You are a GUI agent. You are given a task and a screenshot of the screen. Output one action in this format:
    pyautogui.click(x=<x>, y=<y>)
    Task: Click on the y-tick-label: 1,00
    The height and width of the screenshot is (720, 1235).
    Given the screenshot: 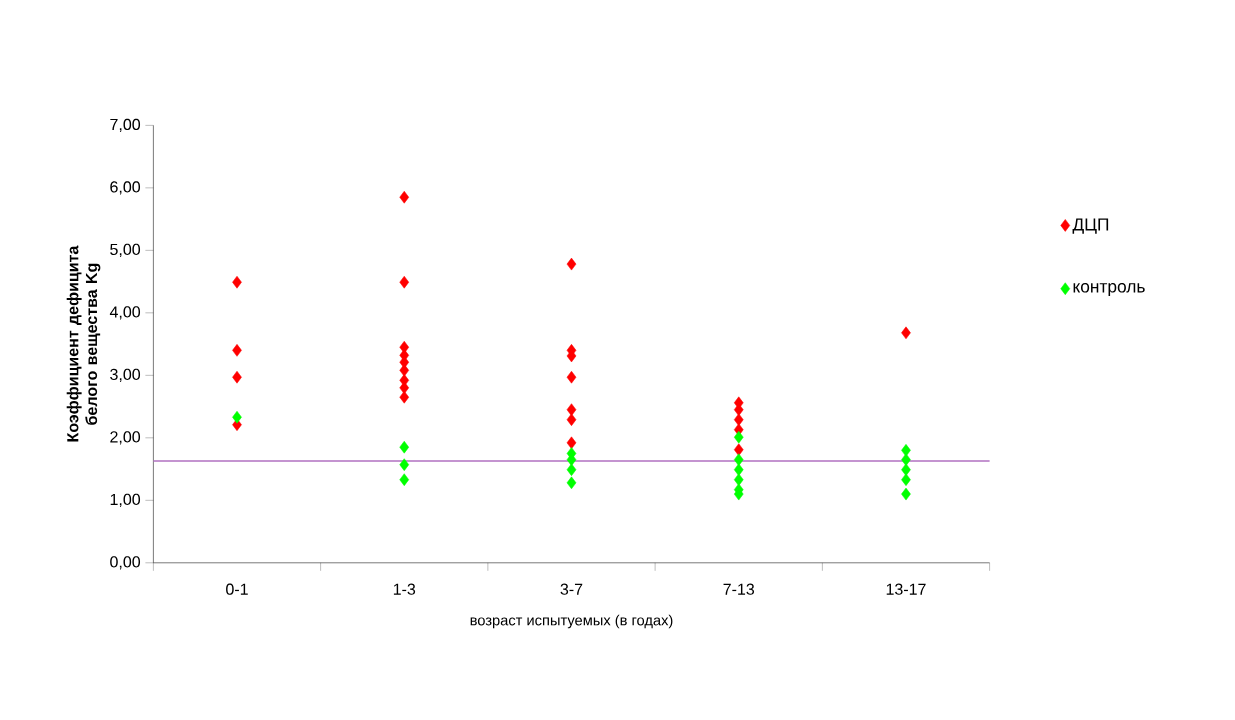 What is the action you would take?
    pyautogui.click(x=125, y=500)
    